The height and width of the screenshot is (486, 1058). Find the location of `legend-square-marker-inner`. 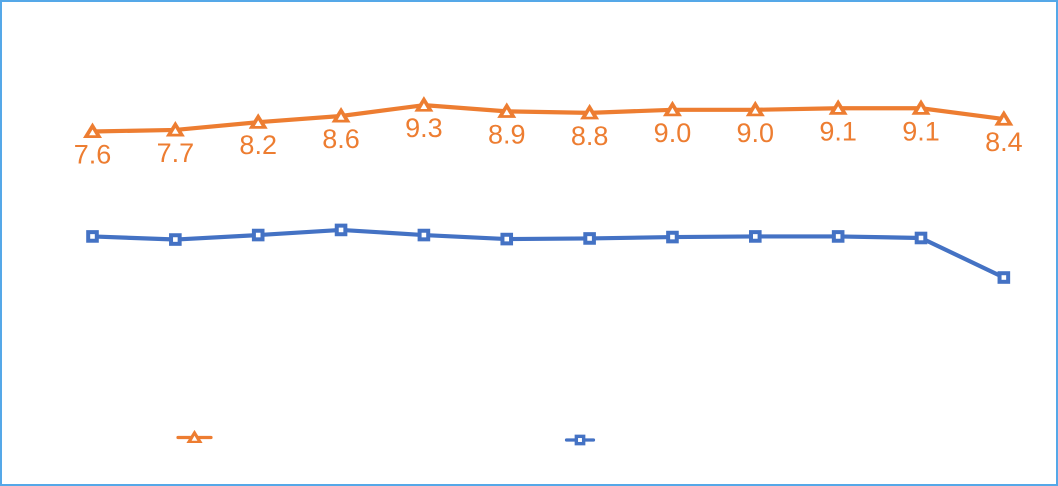

legend-square-marker-inner is located at coordinates (580, 440).